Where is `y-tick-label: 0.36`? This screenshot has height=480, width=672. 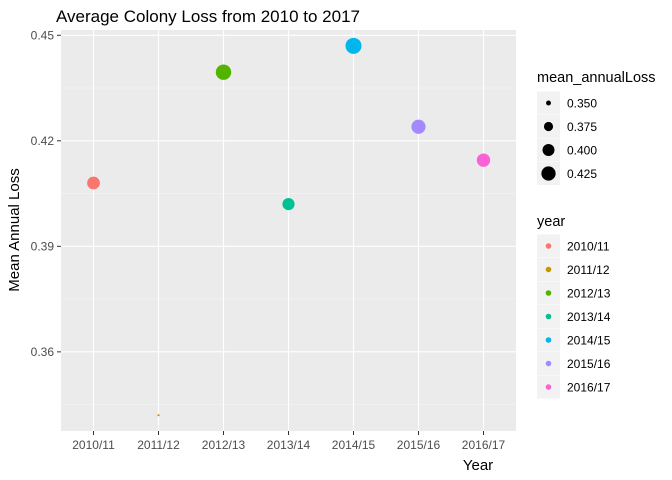 y-tick-label: 0.36 is located at coordinates (43, 352).